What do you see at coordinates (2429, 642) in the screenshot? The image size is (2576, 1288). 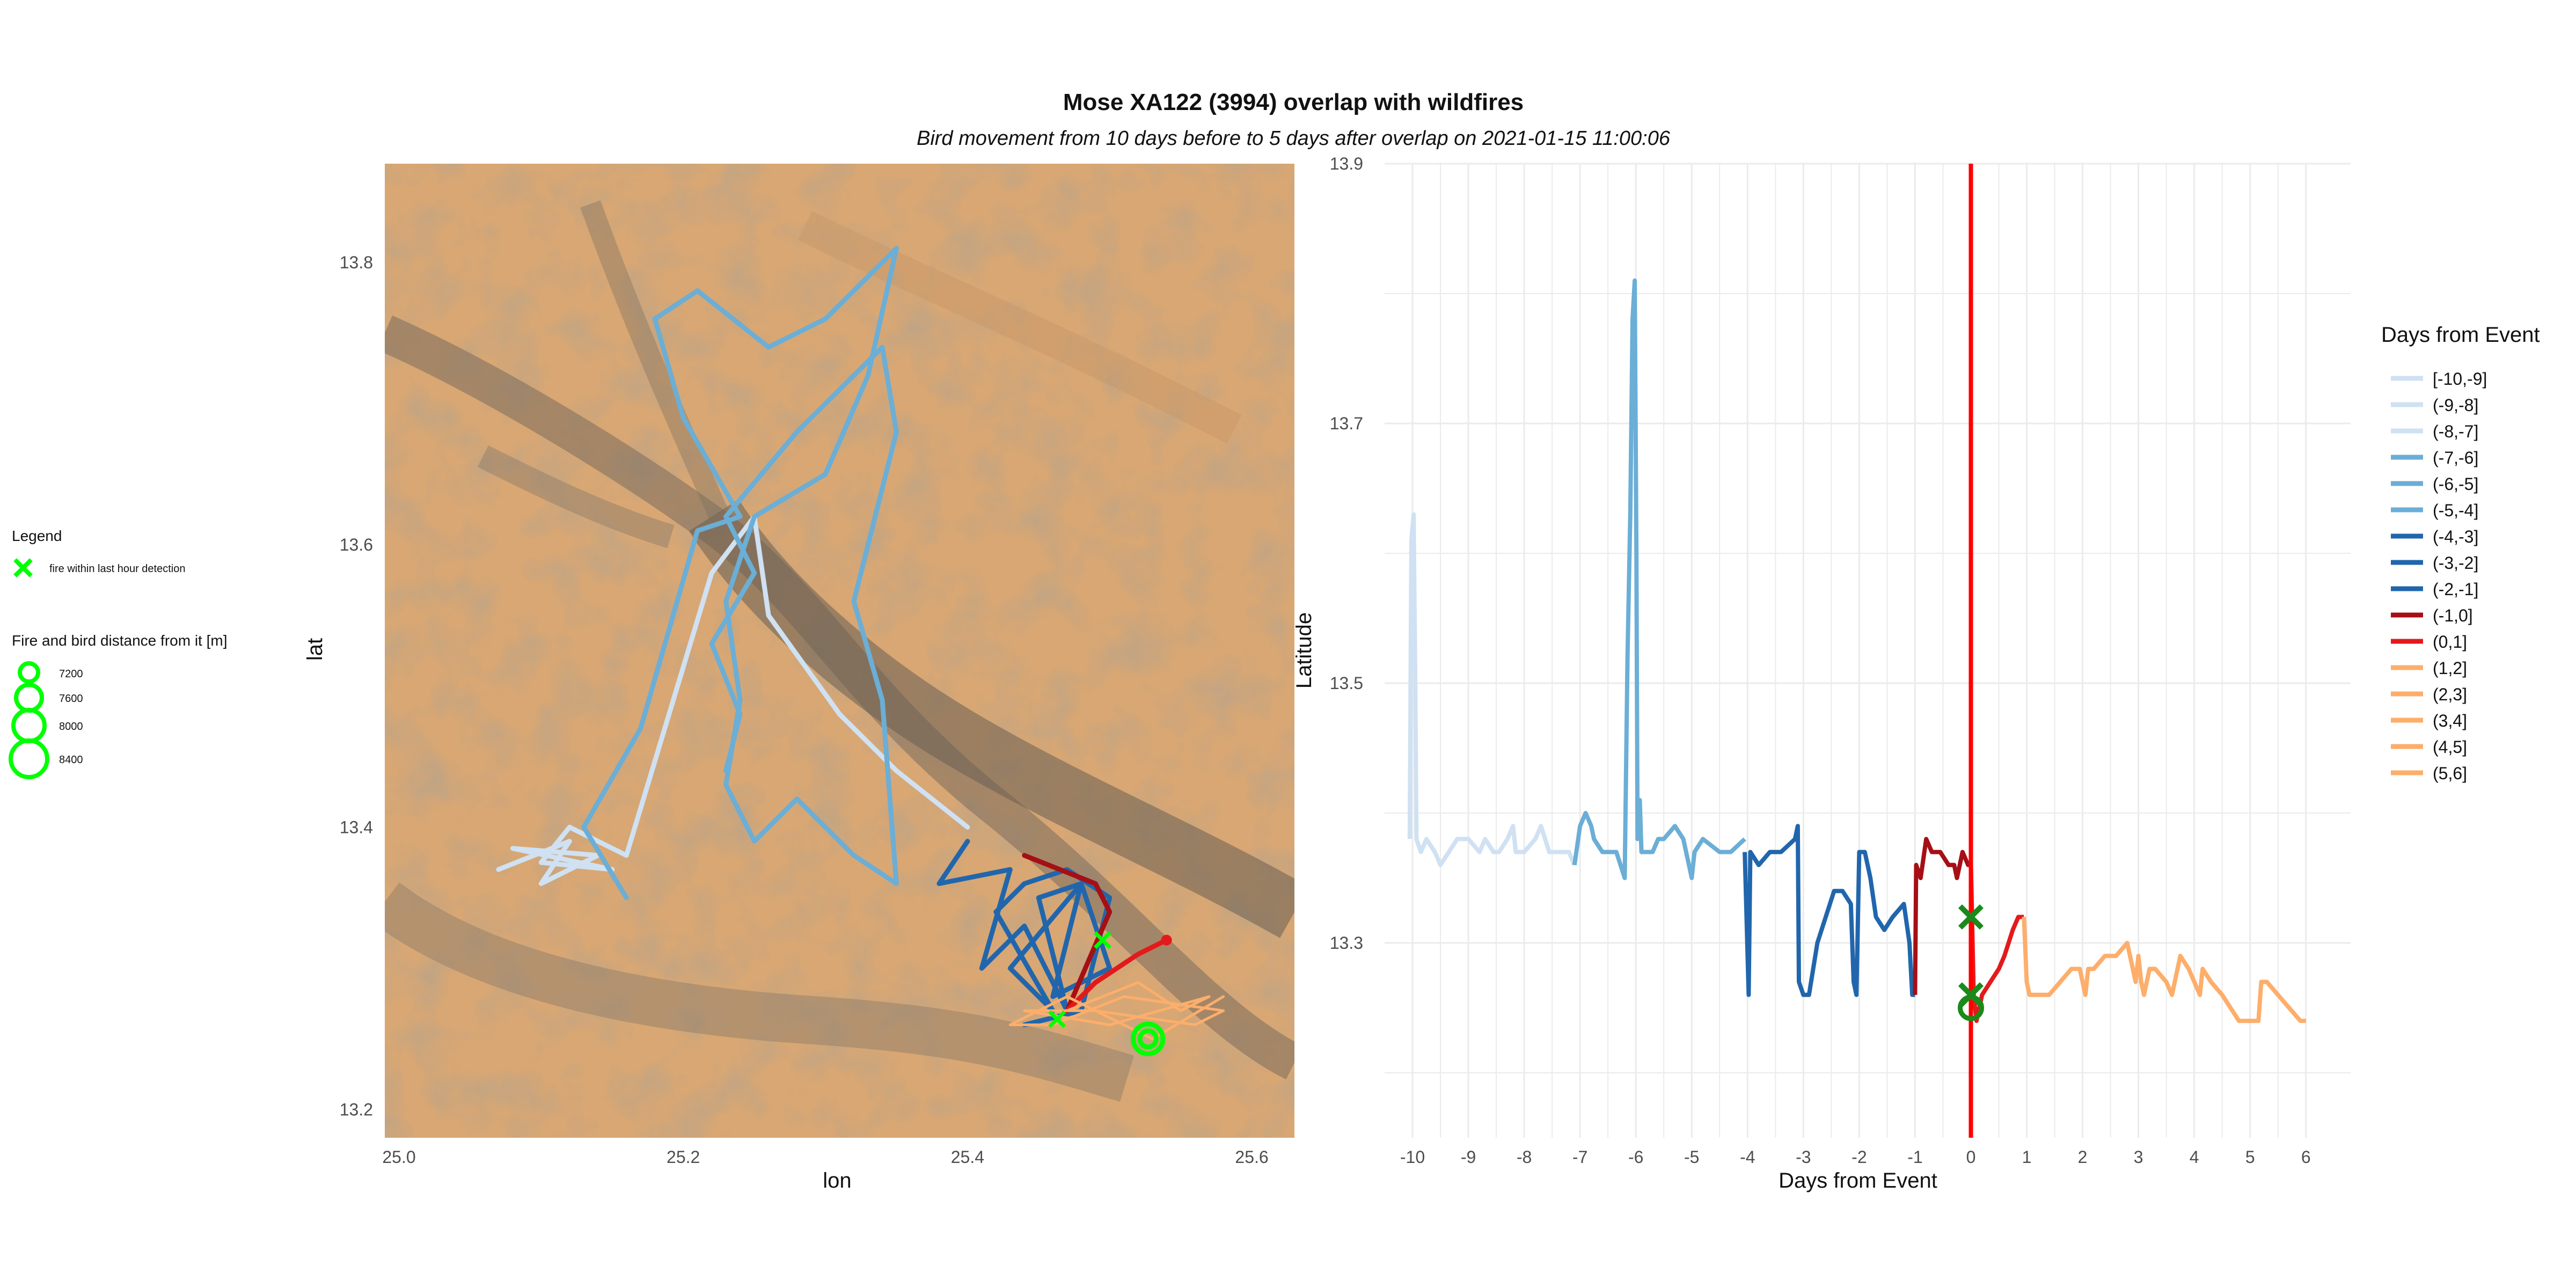 I see `days-legend-item: (0,1]` at bounding box center [2429, 642].